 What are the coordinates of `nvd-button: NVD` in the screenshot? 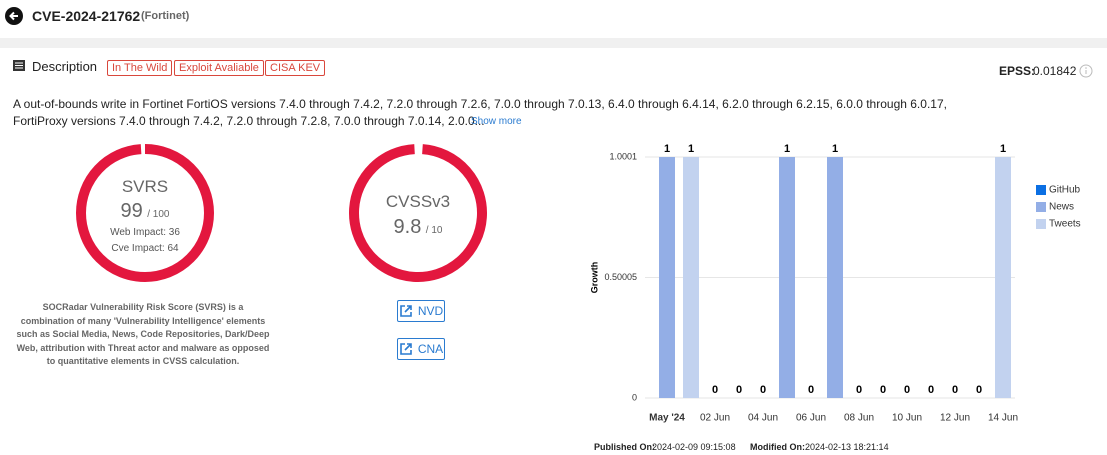 It's located at (421, 311).